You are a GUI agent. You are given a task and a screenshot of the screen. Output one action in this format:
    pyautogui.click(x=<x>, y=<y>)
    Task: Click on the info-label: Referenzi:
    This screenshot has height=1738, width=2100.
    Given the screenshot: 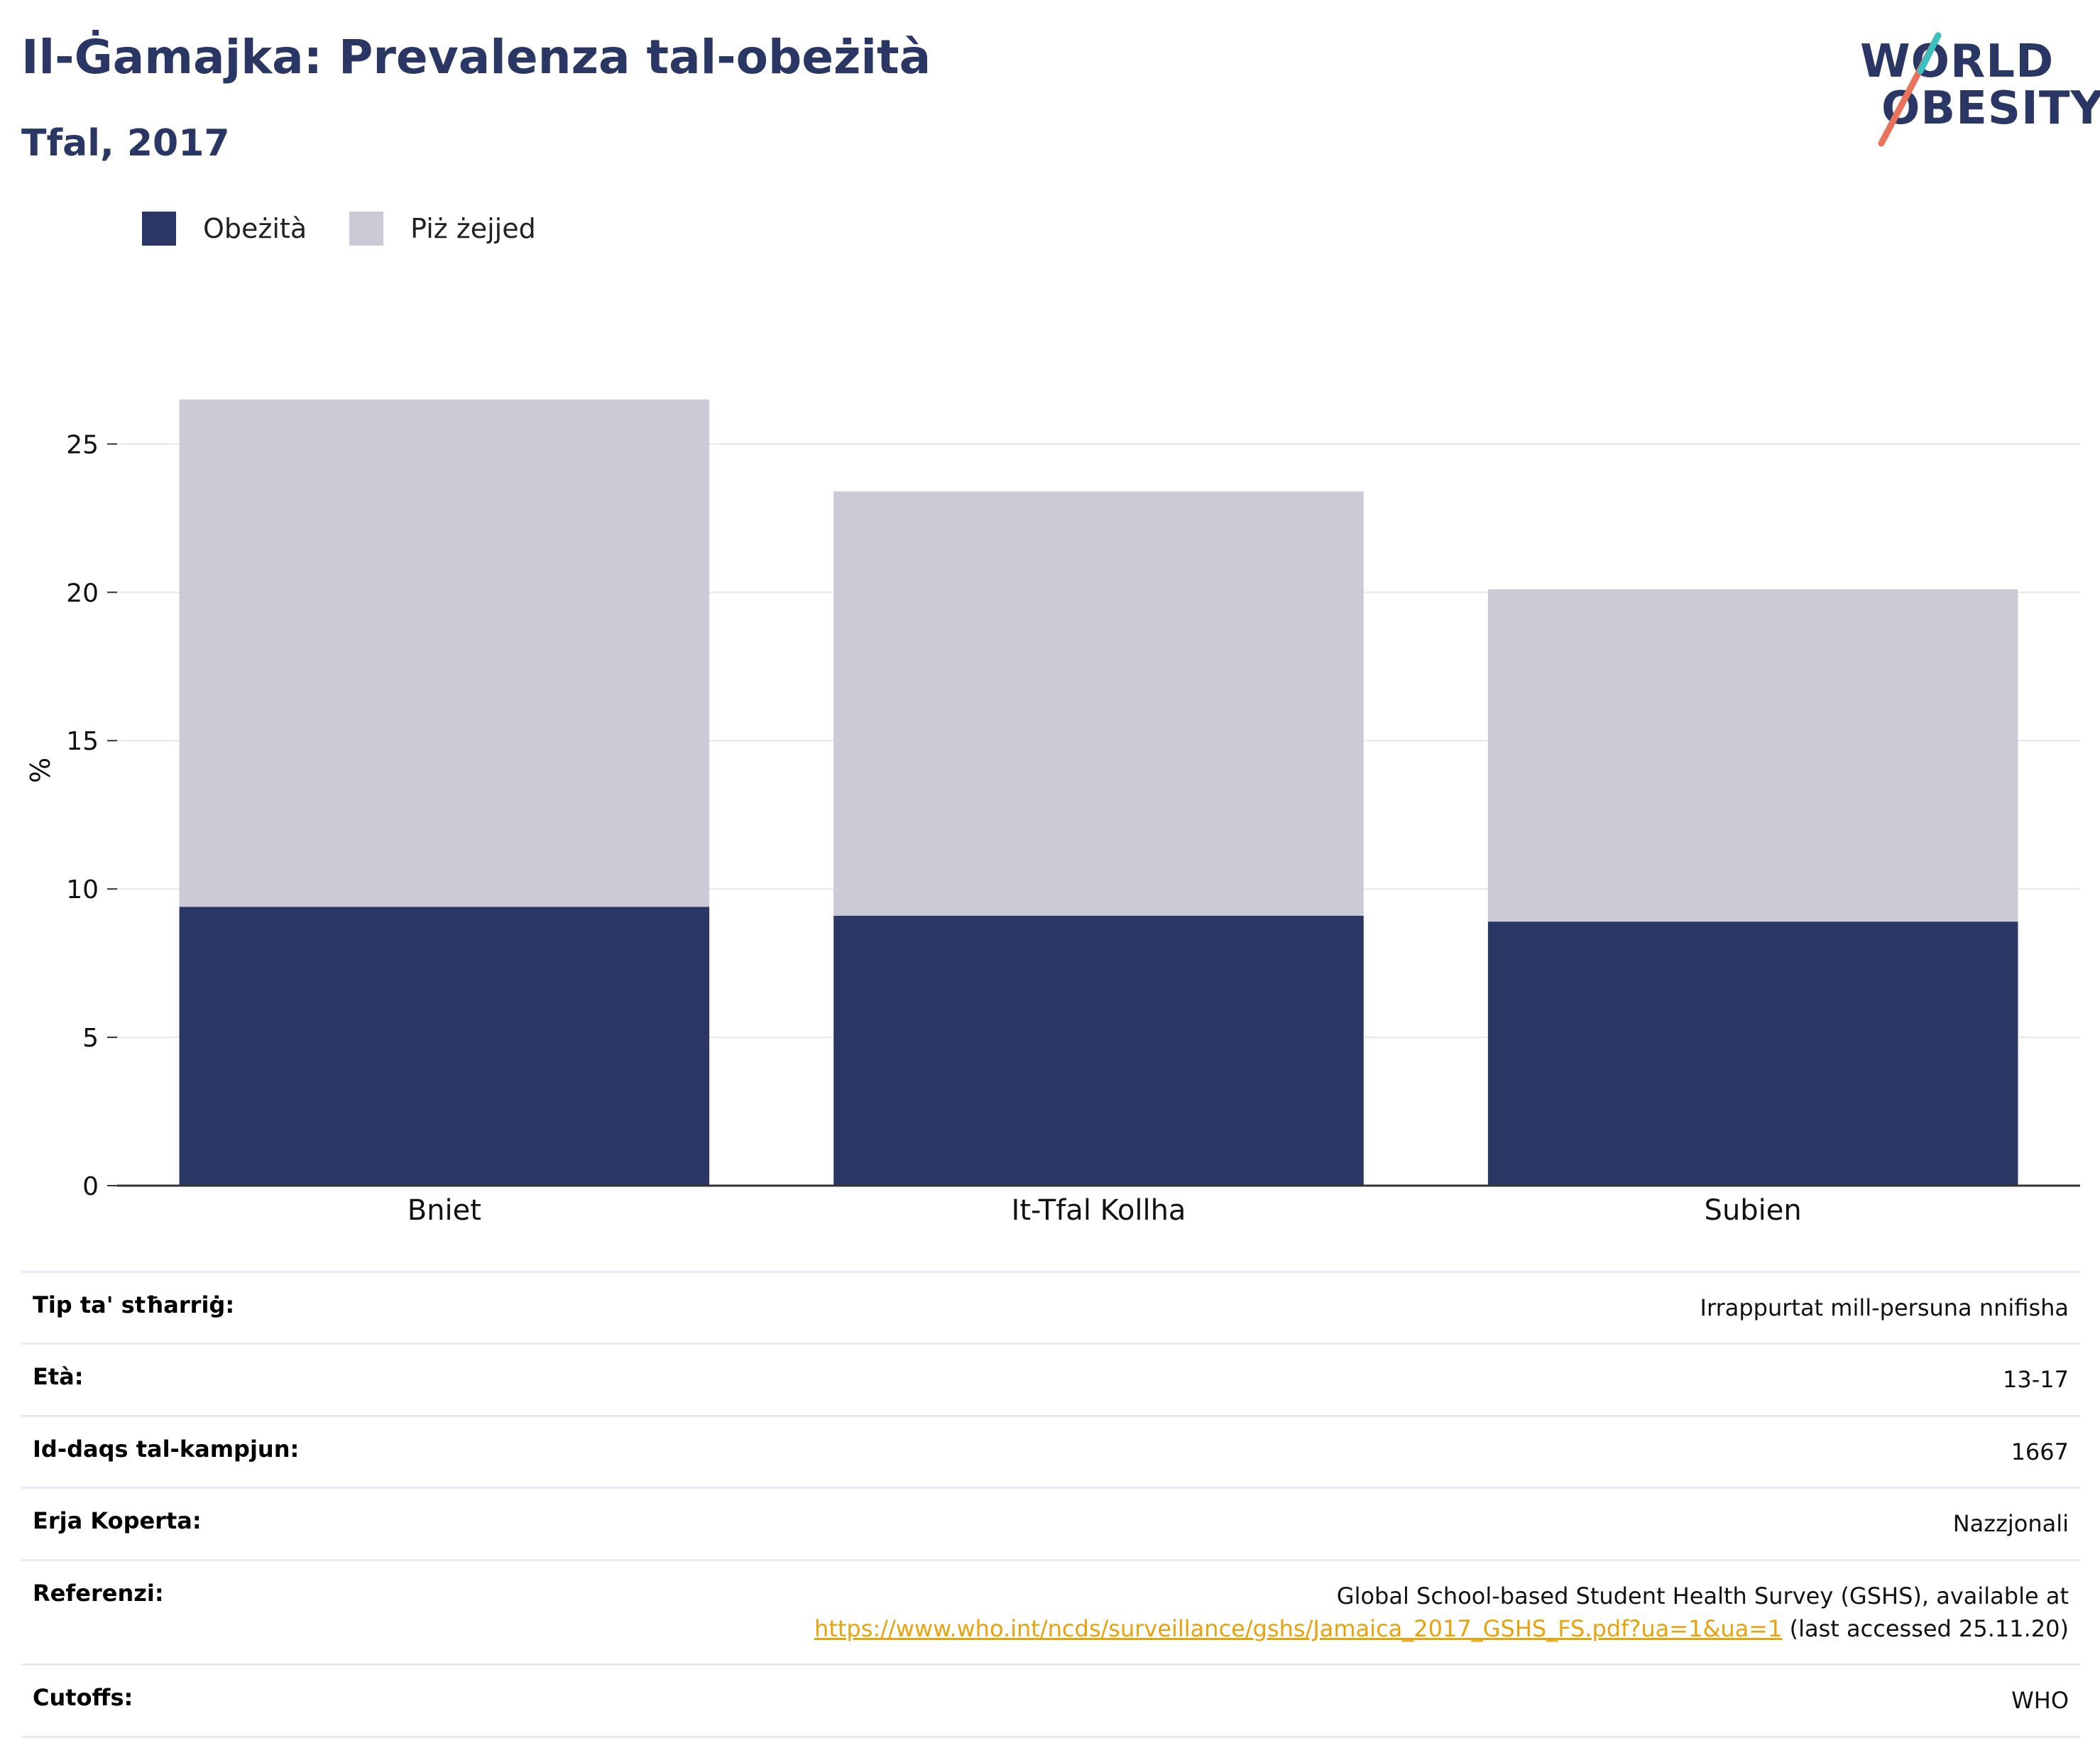 What is the action you would take?
    pyautogui.click(x=98, y=1593)
    